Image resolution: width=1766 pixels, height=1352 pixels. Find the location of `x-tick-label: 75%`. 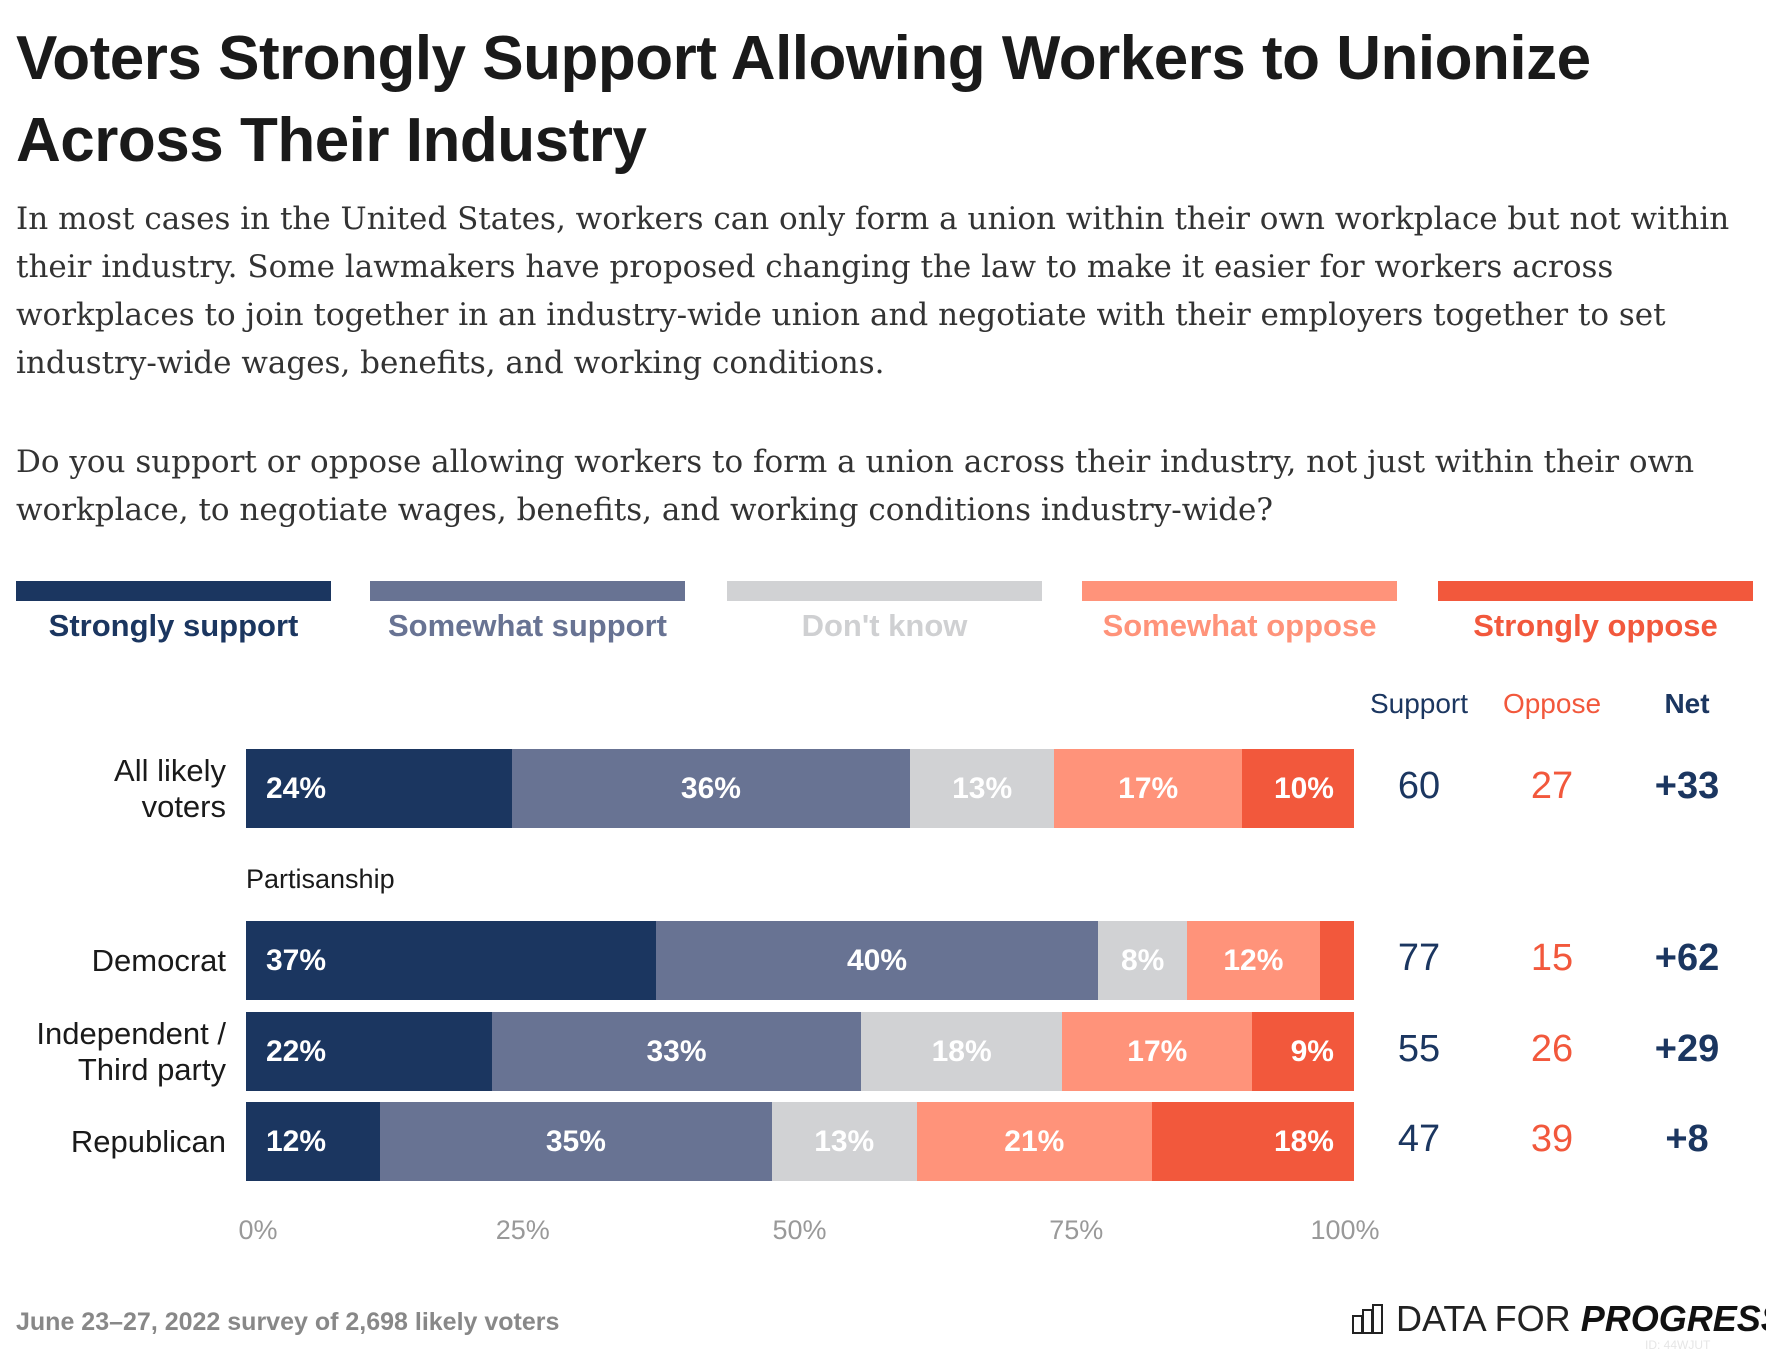

x-tick-label: 75% is located at coordinates (1076, 1230).